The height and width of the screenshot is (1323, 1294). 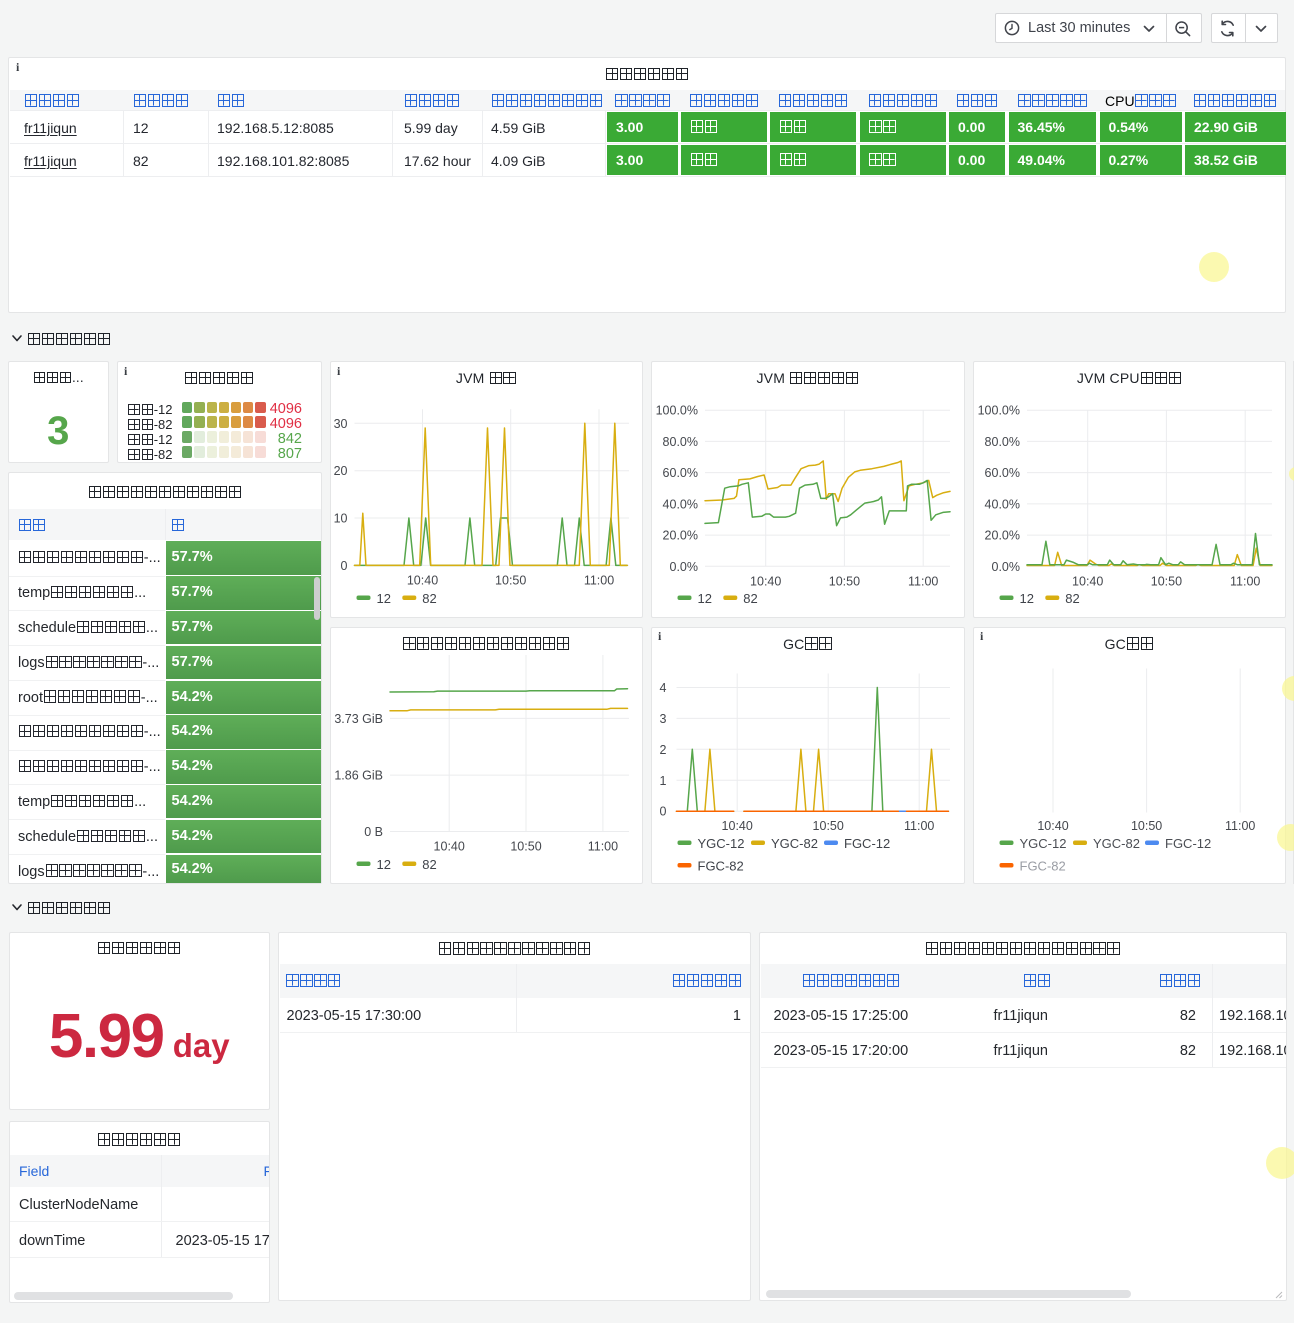 What do you see at coordinates (373, 832) in the screenshot?
I see `svg-text: 0 B` at bounding box center [373, 832].